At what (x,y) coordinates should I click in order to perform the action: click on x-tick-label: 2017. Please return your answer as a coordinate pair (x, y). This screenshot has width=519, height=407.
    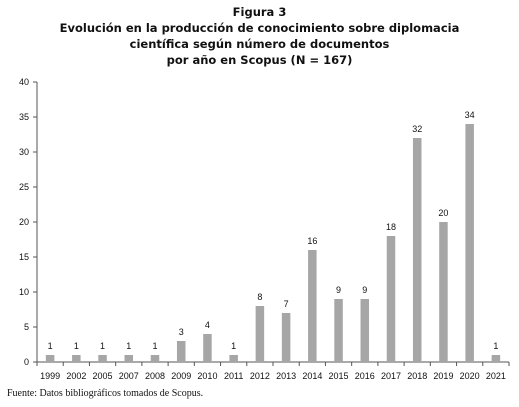
    Looking at the image, I should click on (391, 376).